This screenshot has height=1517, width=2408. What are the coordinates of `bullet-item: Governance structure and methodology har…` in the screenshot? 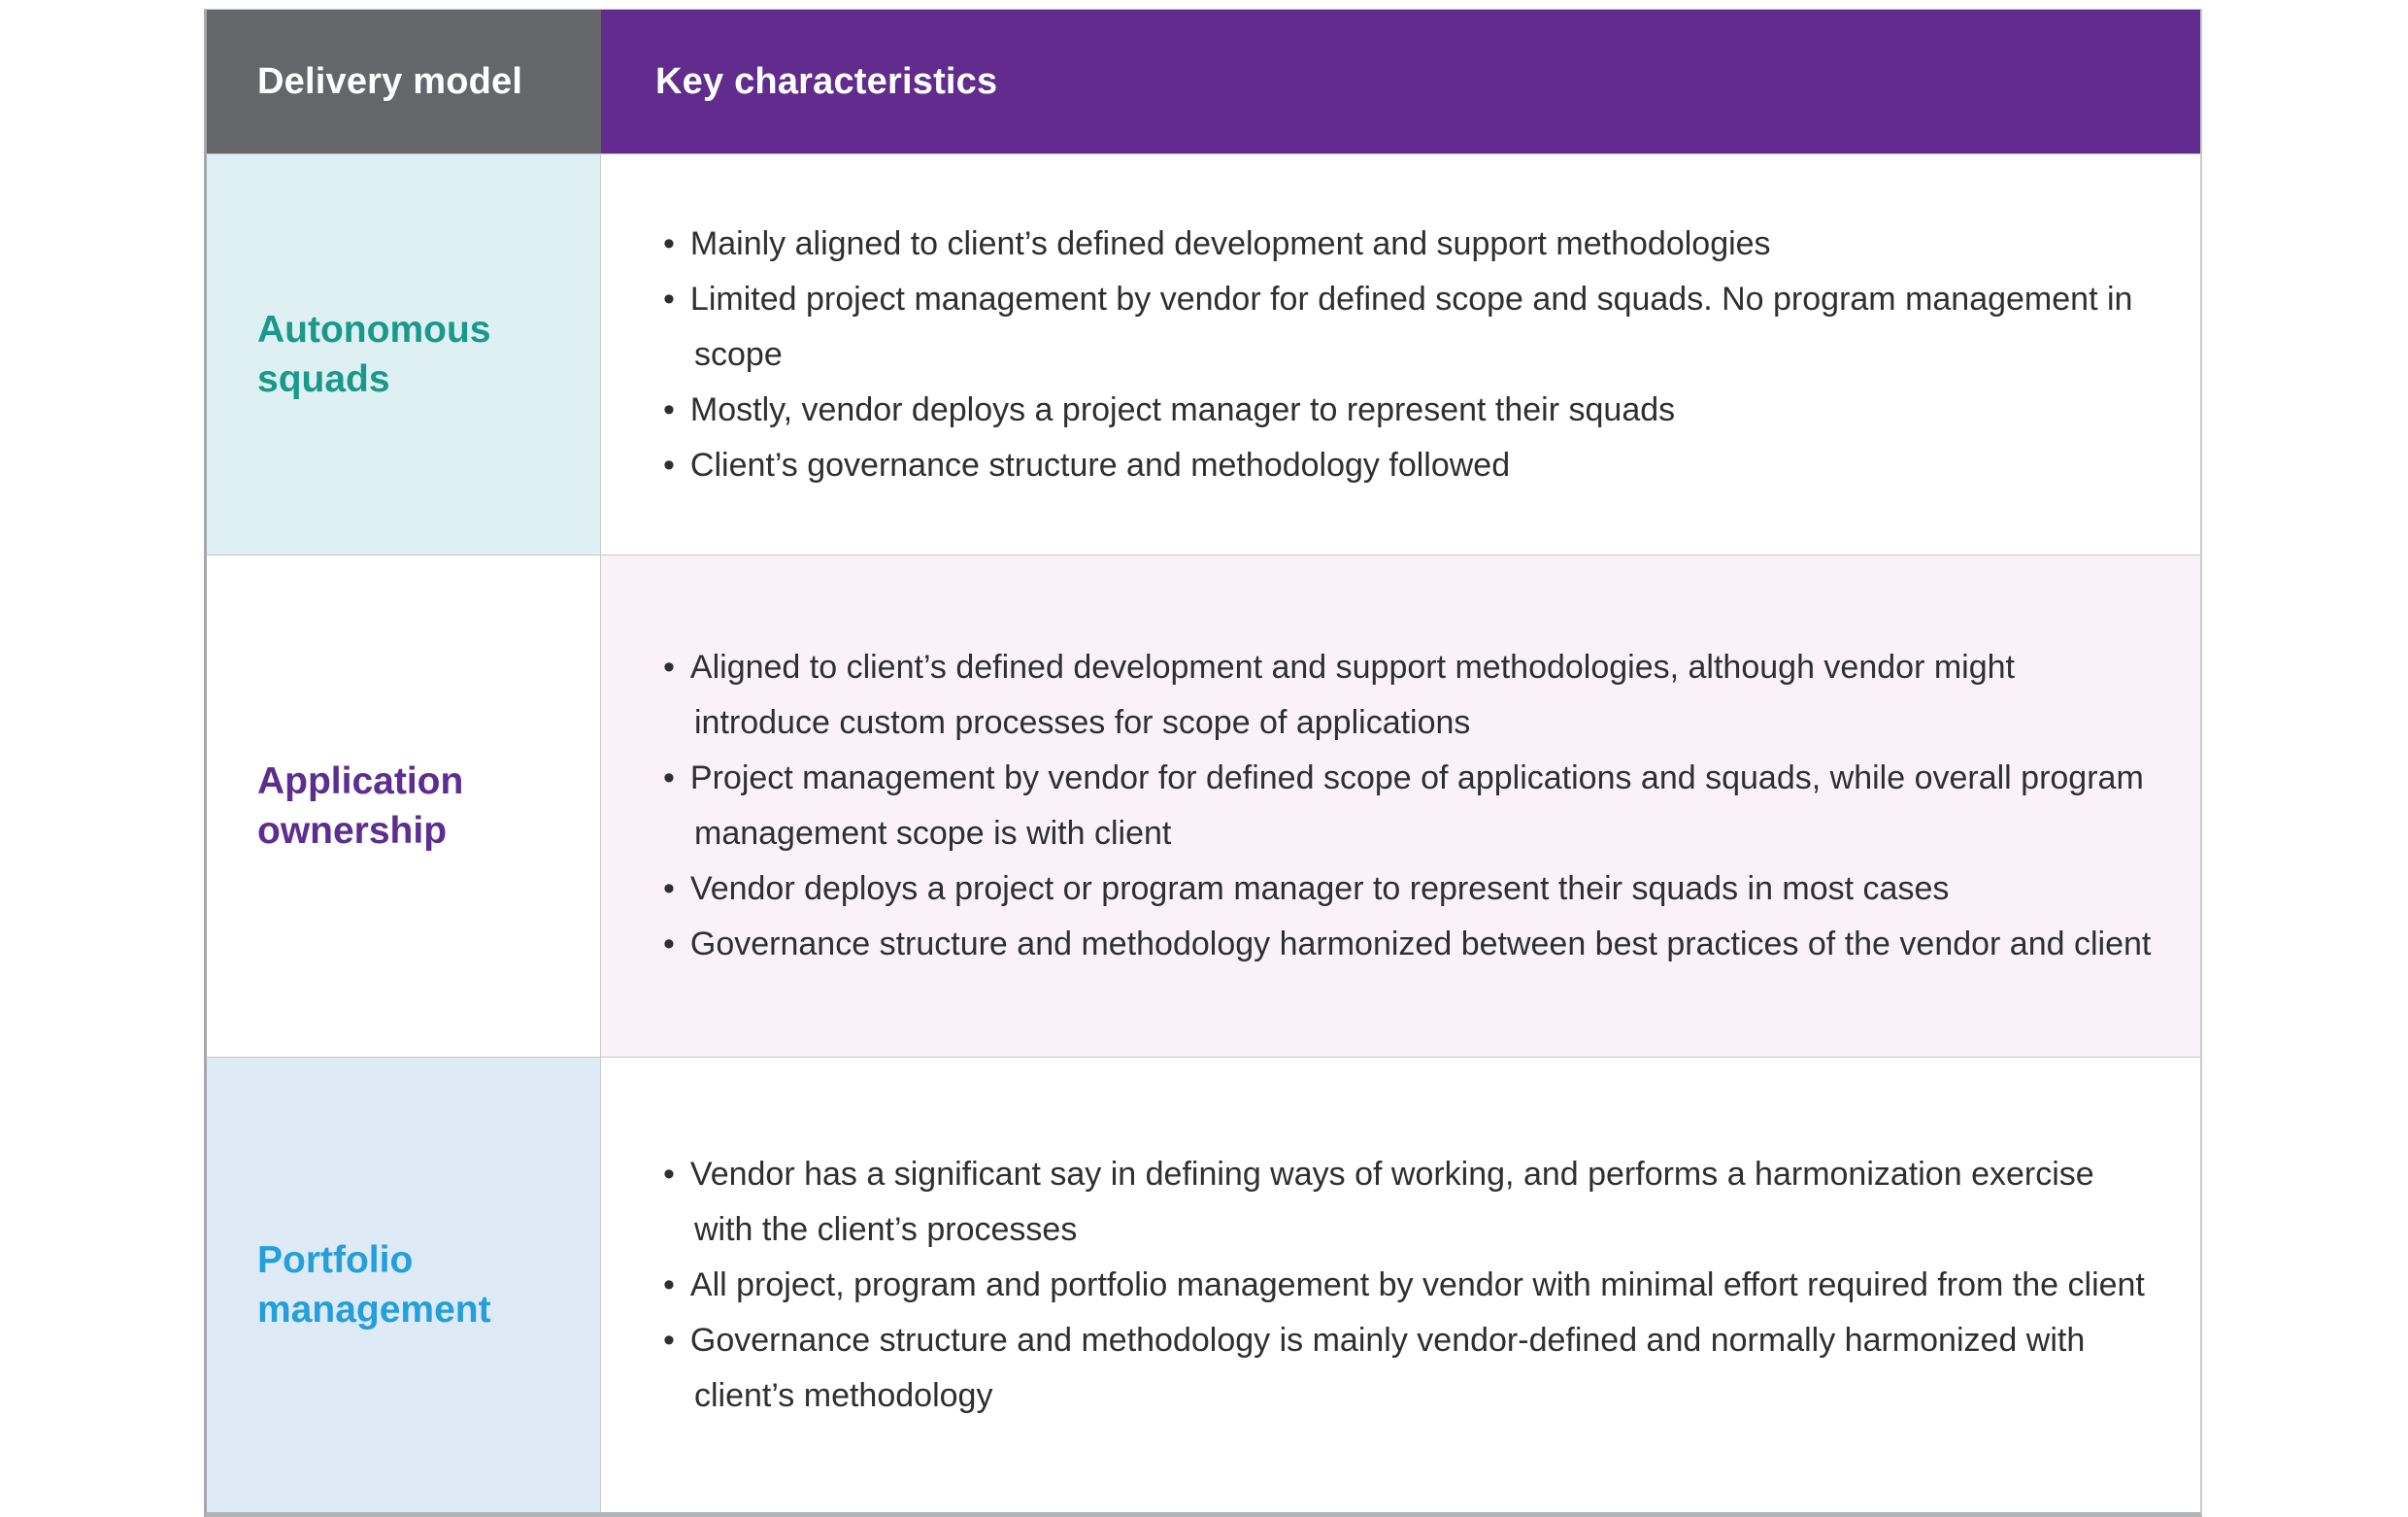 It's located at (1408, 944).